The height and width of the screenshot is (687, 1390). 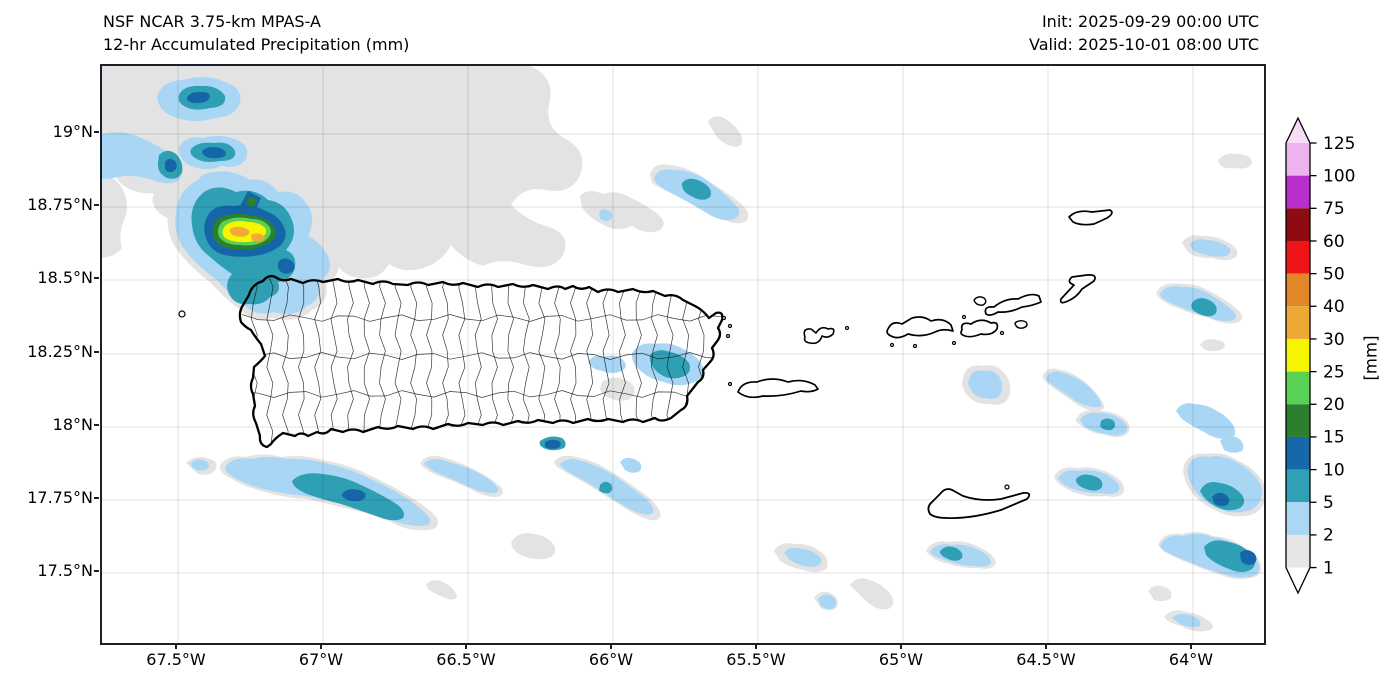 I want to click on y-tick-label: 18.25°N, so click(x=60, y=351).